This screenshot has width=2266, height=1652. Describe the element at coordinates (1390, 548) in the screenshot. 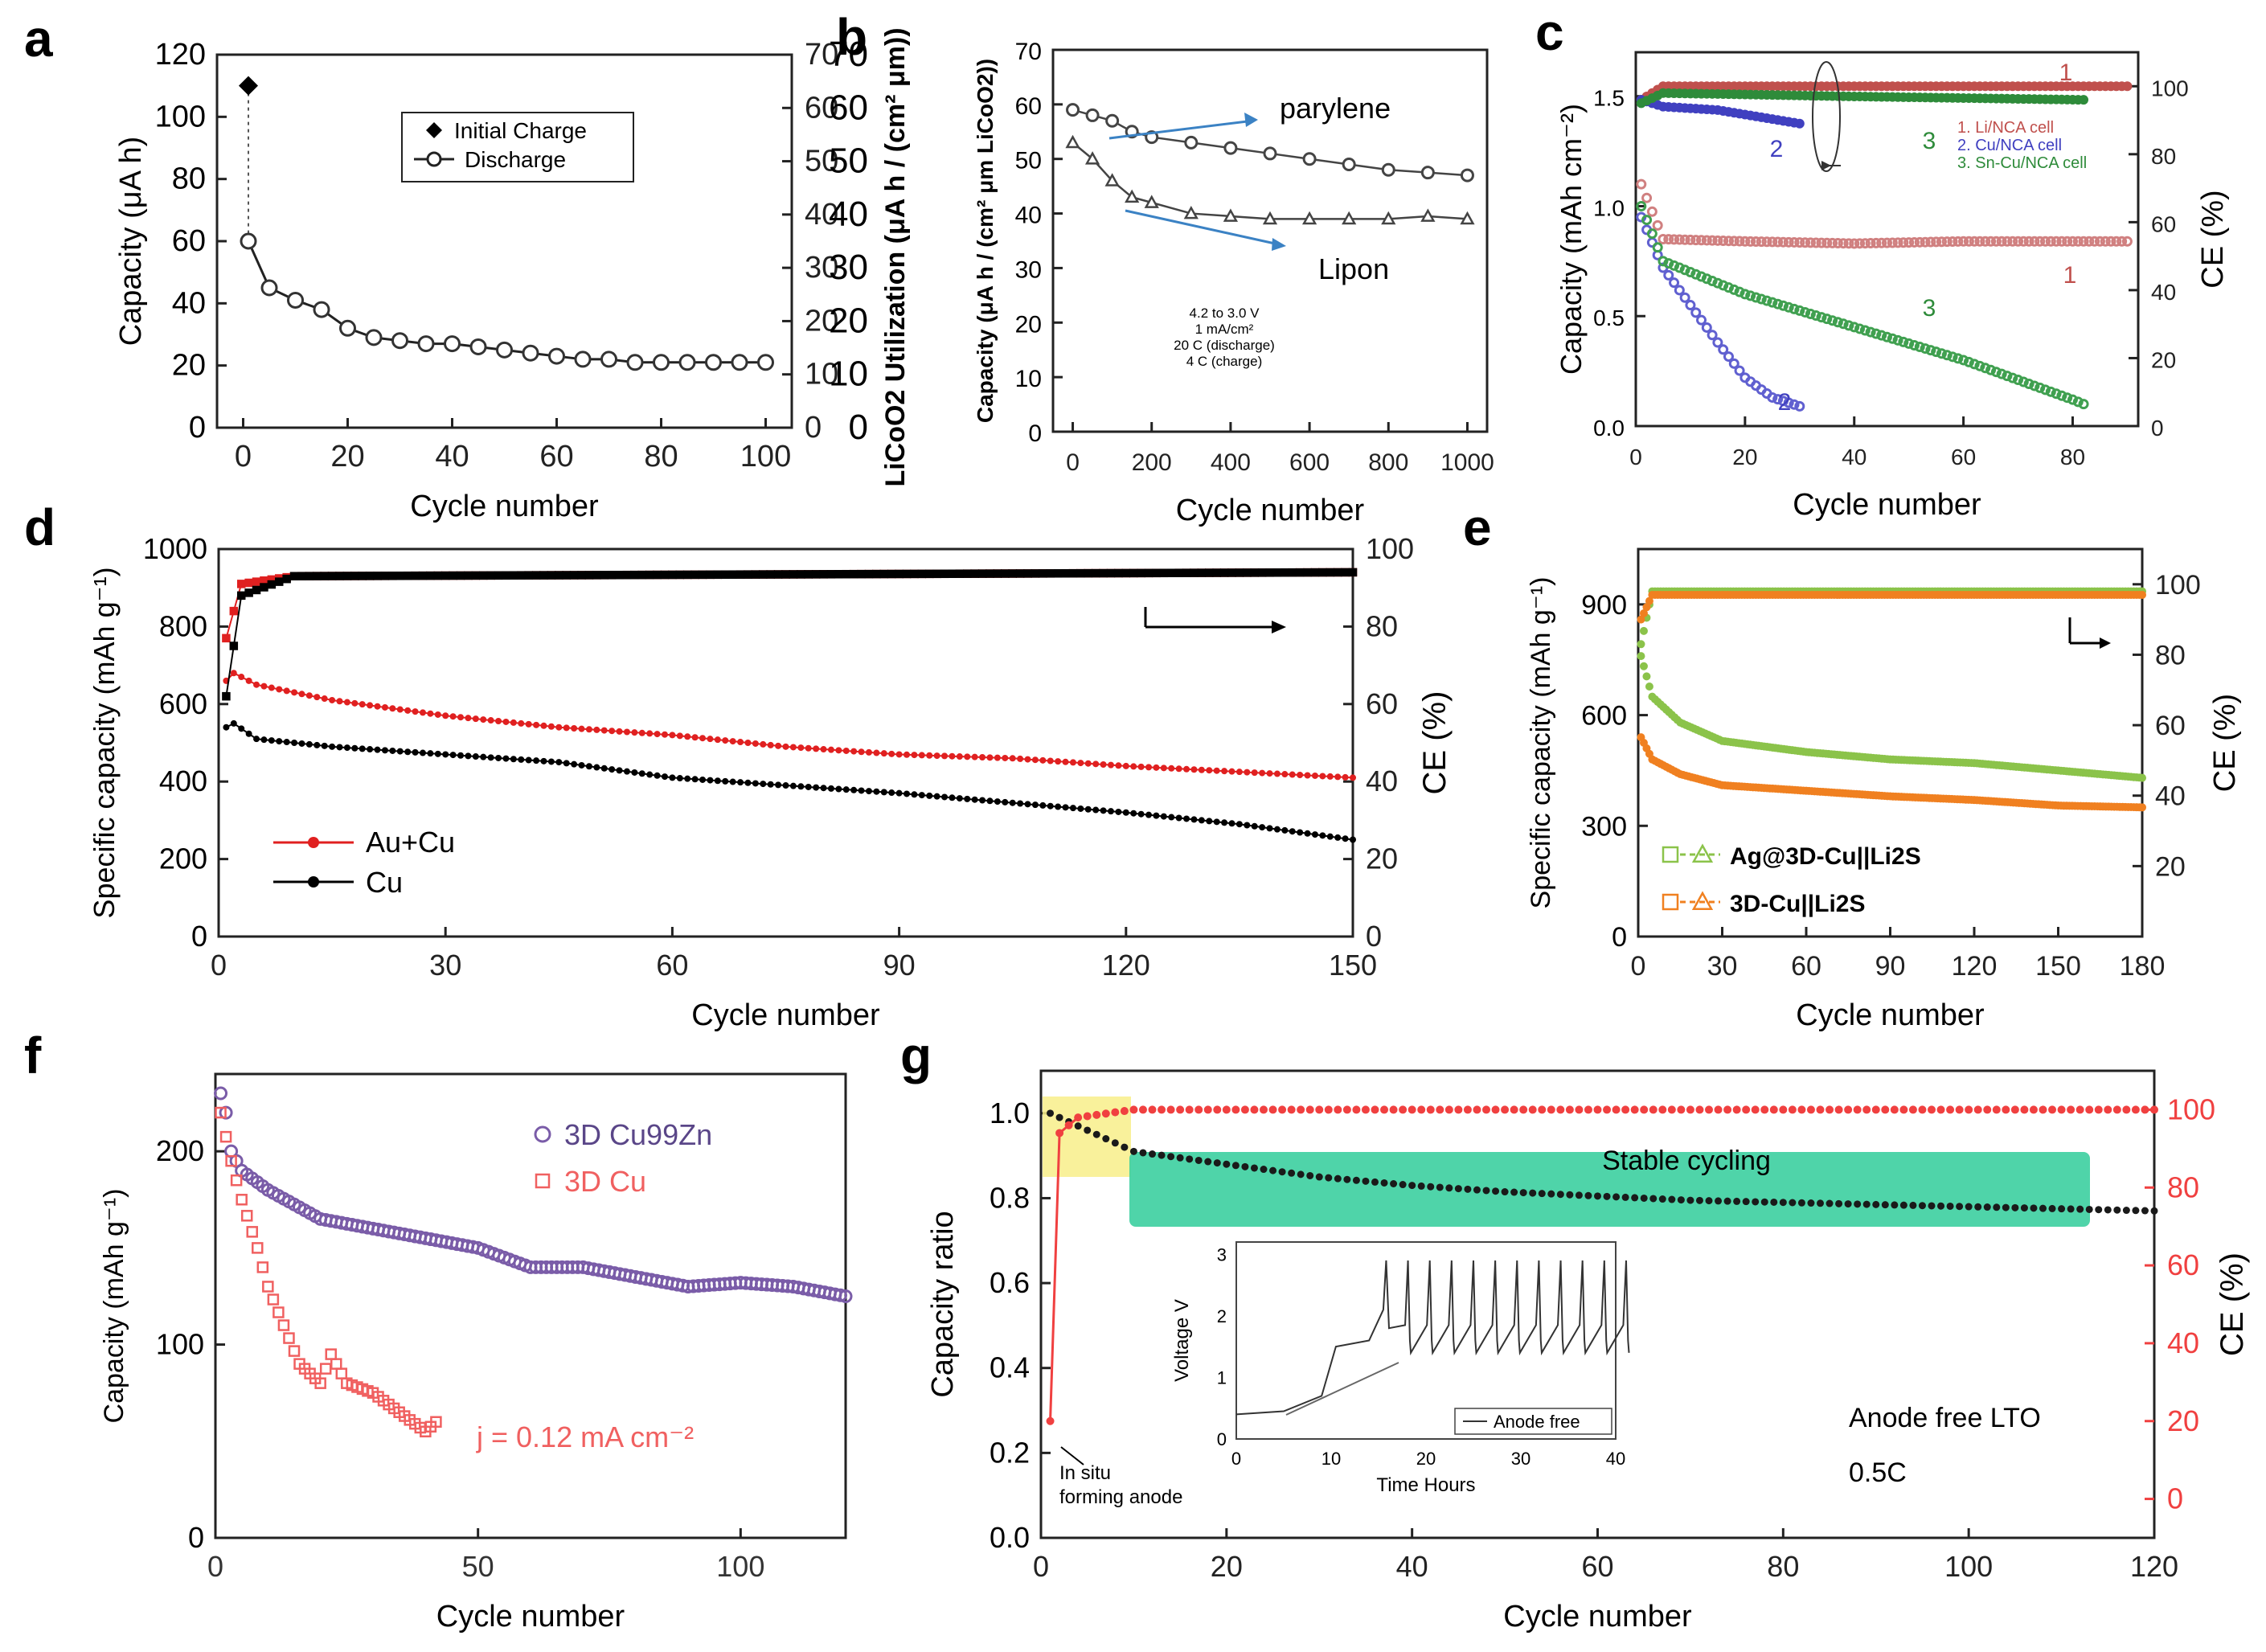

I see `y2-tick-label-d: 100` at that location.